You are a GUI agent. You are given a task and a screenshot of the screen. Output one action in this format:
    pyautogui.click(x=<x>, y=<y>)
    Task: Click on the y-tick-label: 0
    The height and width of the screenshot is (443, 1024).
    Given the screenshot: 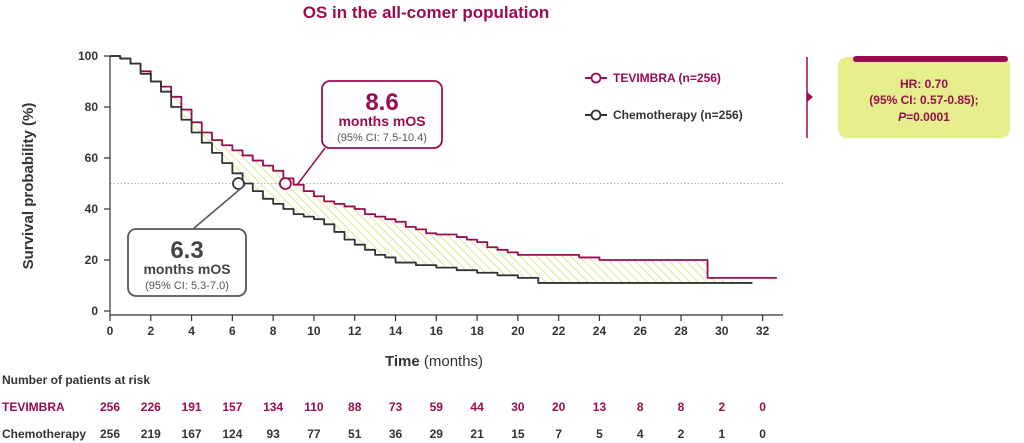 What is the action you would take?
    pyautogui.click(x=94, y=311)
    